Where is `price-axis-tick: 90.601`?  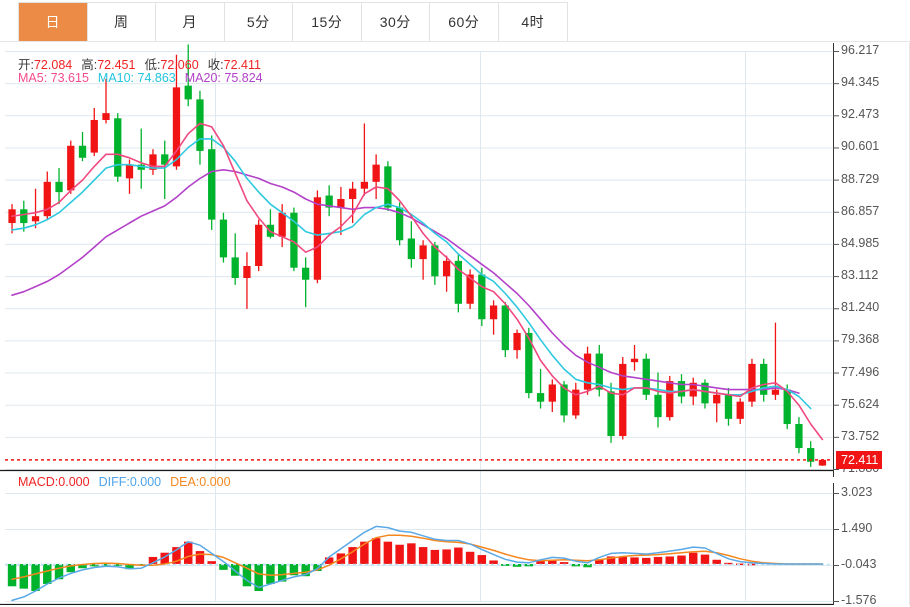 price-axis-tick: 90.601 is located at coordinates (860, 146).